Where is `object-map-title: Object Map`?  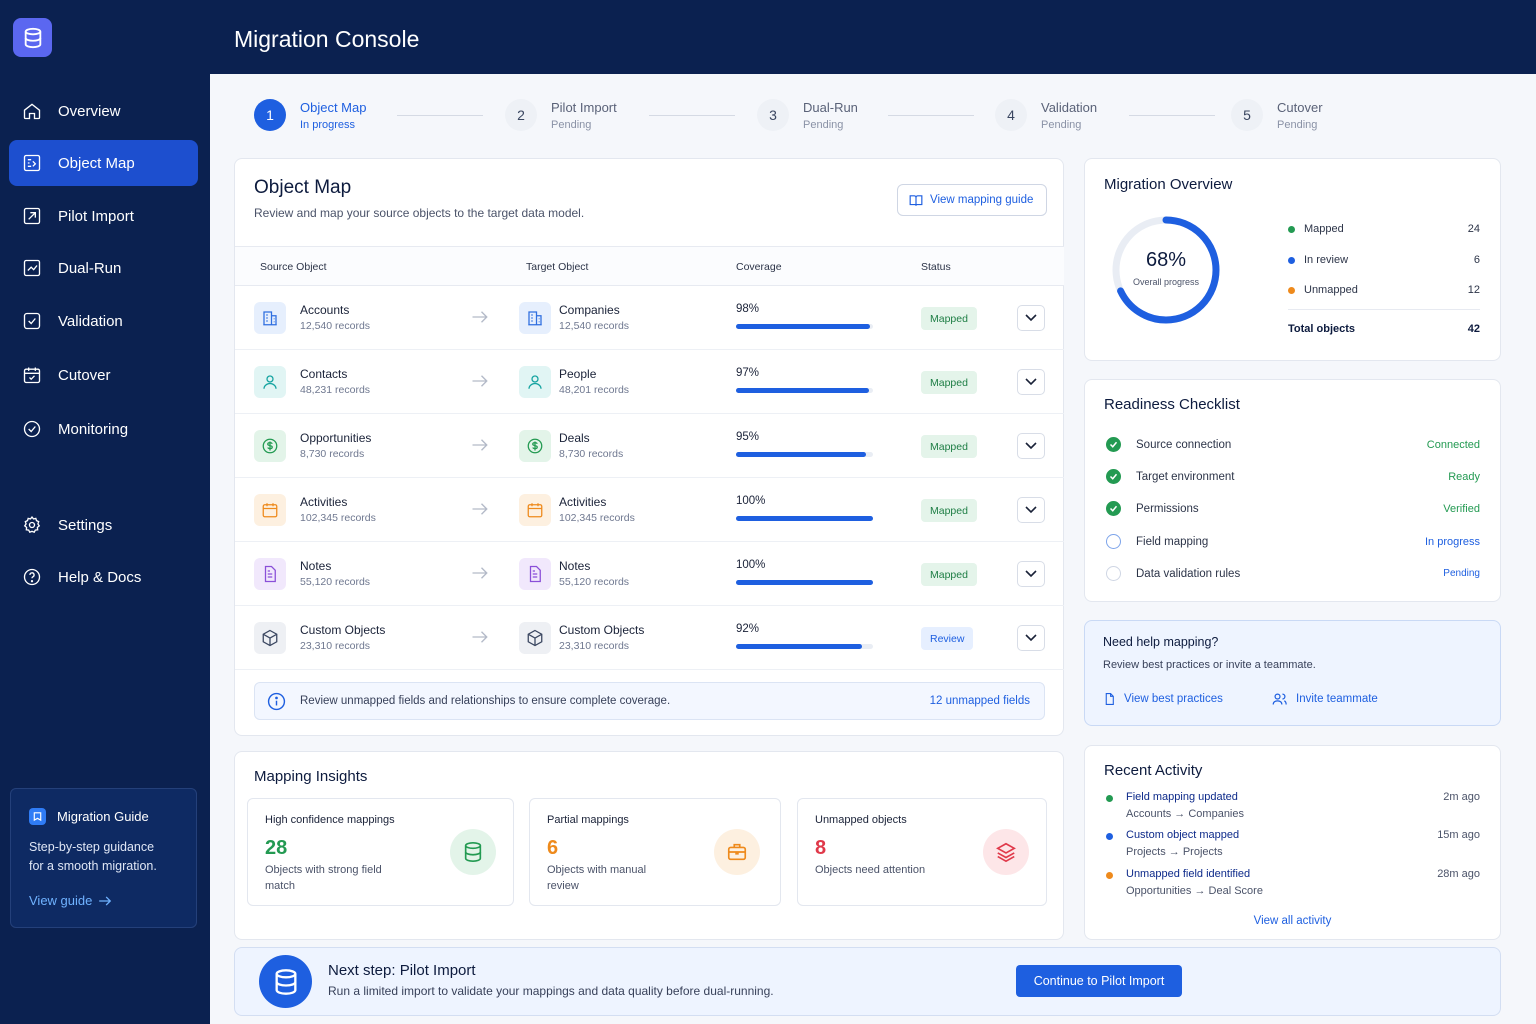
object-map-title: Object Map is located at coordinates (303, 187).